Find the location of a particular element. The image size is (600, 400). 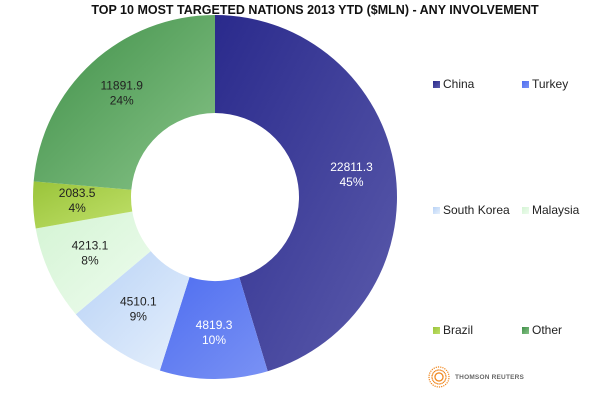

legend-label: Brazil is located at coordinates (458, 330).